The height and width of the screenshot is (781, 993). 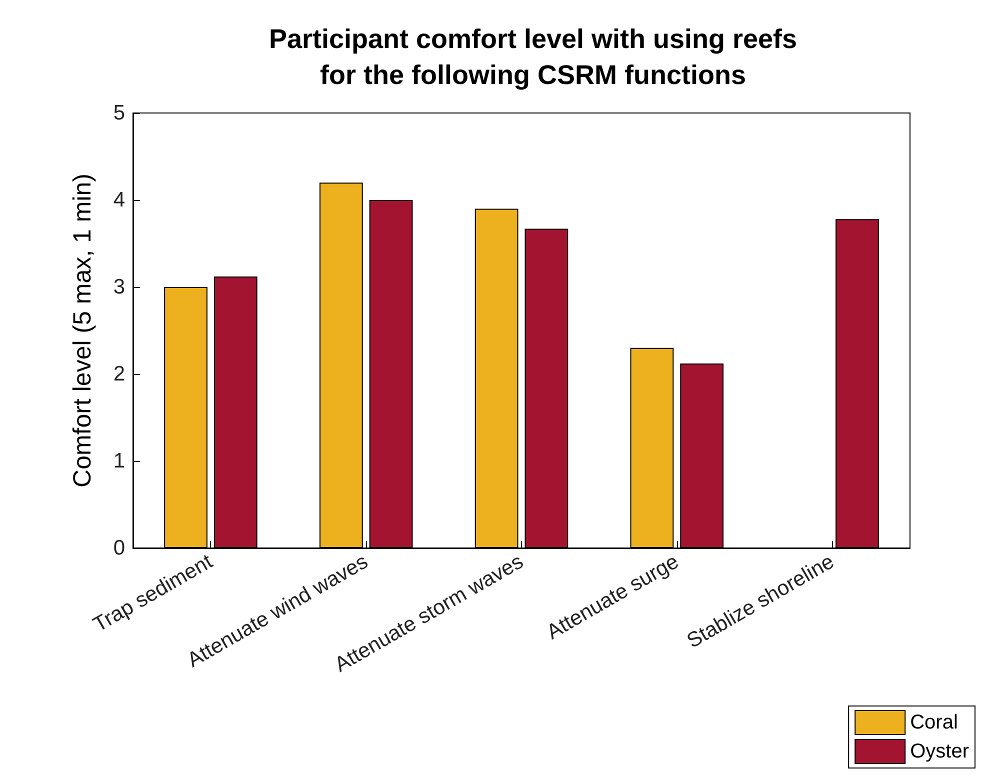 I want to click on y-tick-label: 1, so click(x=119, y=461).